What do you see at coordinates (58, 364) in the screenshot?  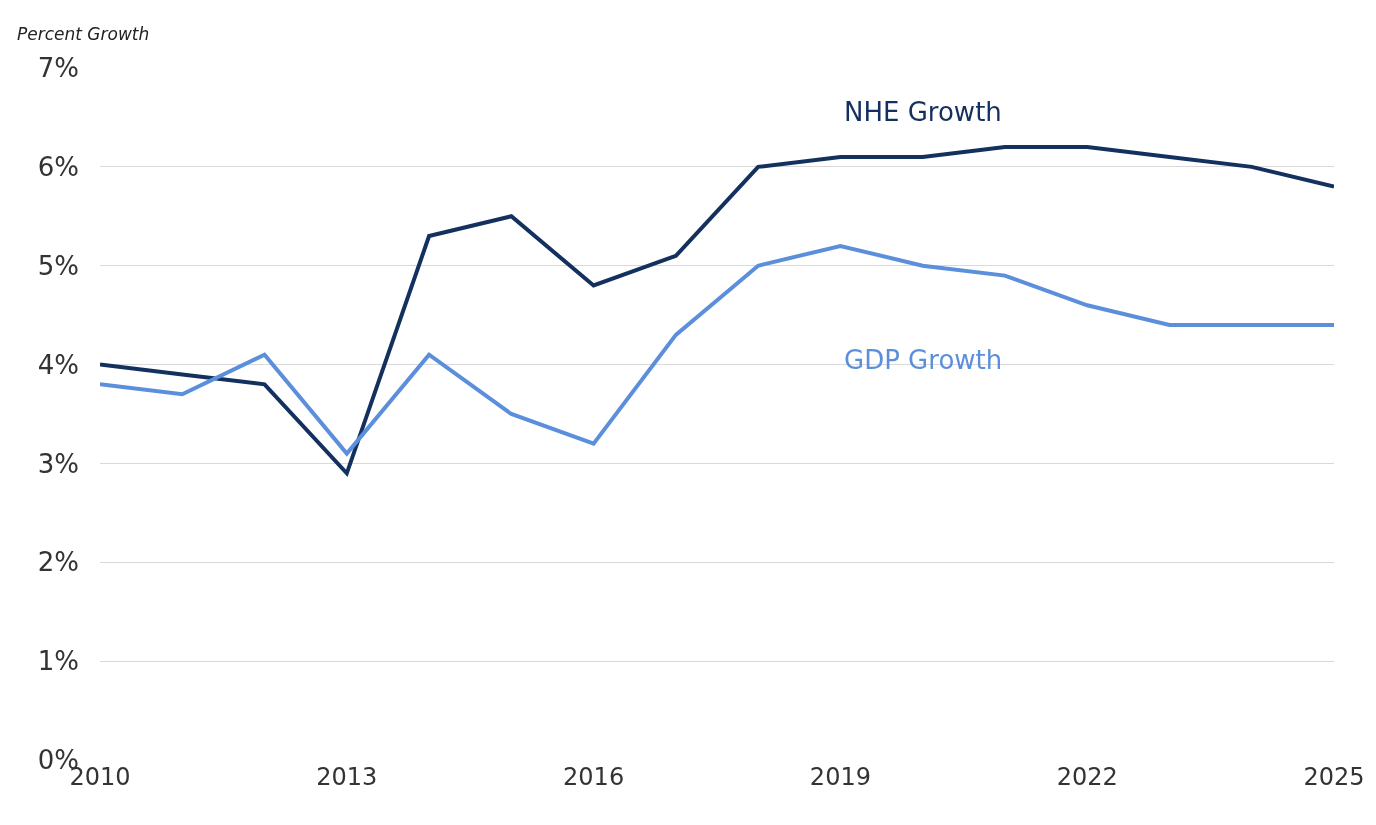 I see `y-tick-label: 4%` at bounding box center [58, 364].